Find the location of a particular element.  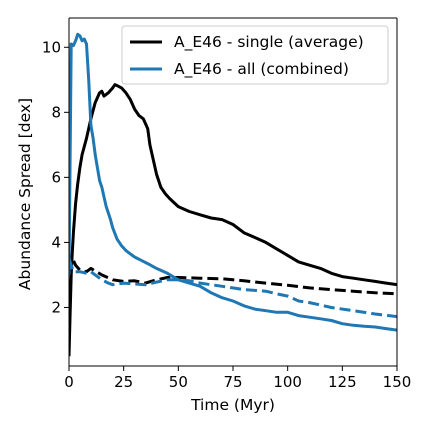

legend-label-single: A_E46 - single (average) is located at coordinates (269, 42).